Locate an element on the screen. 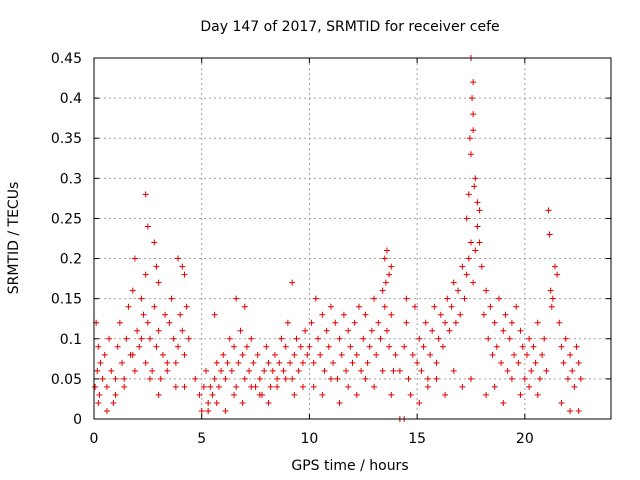 This screenshot has height=480, width=640. x-axis-label: GPS time / hours is located at coordinates (349, 466).